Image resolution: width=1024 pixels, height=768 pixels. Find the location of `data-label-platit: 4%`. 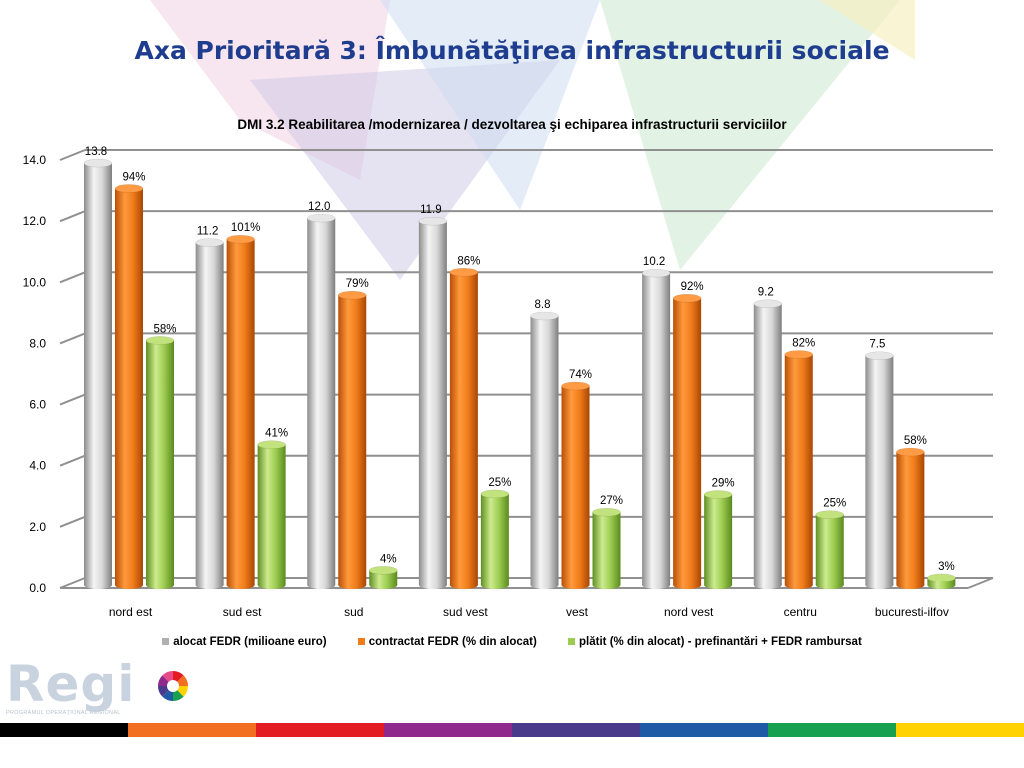

data-label-platit: 4% is located at coordinates (388, 559).